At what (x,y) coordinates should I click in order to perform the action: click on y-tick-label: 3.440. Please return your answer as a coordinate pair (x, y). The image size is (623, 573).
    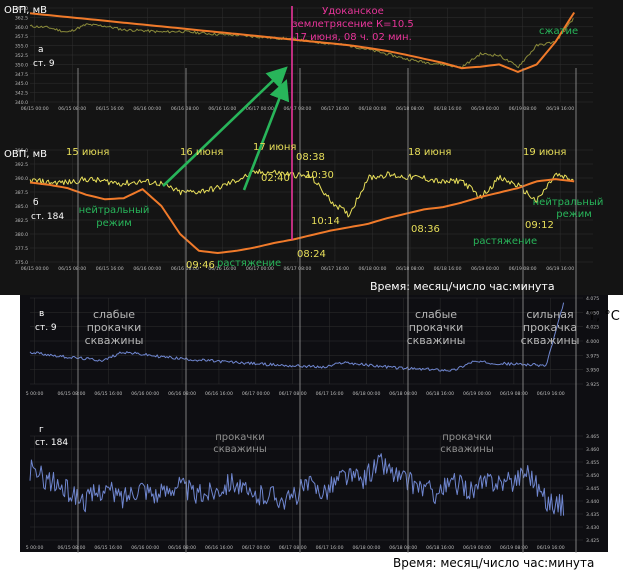
    Looking at the image, I should click on (592, 502).